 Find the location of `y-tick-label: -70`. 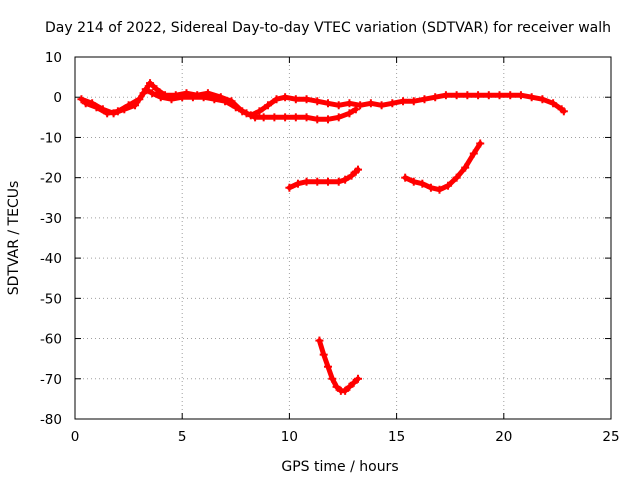

y-tick-label: -70 is located at coordinates (51, 380).